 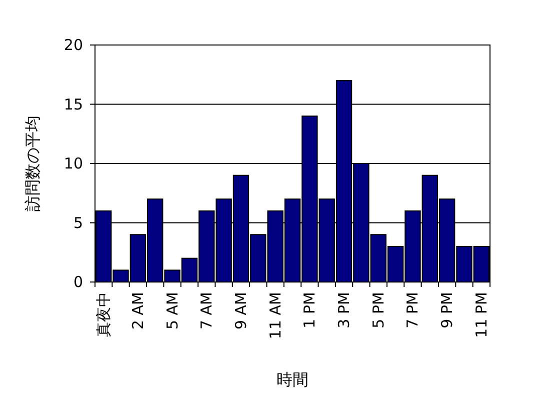 I want to click on x-axis-title: 時間, so click(x=292, y=379).